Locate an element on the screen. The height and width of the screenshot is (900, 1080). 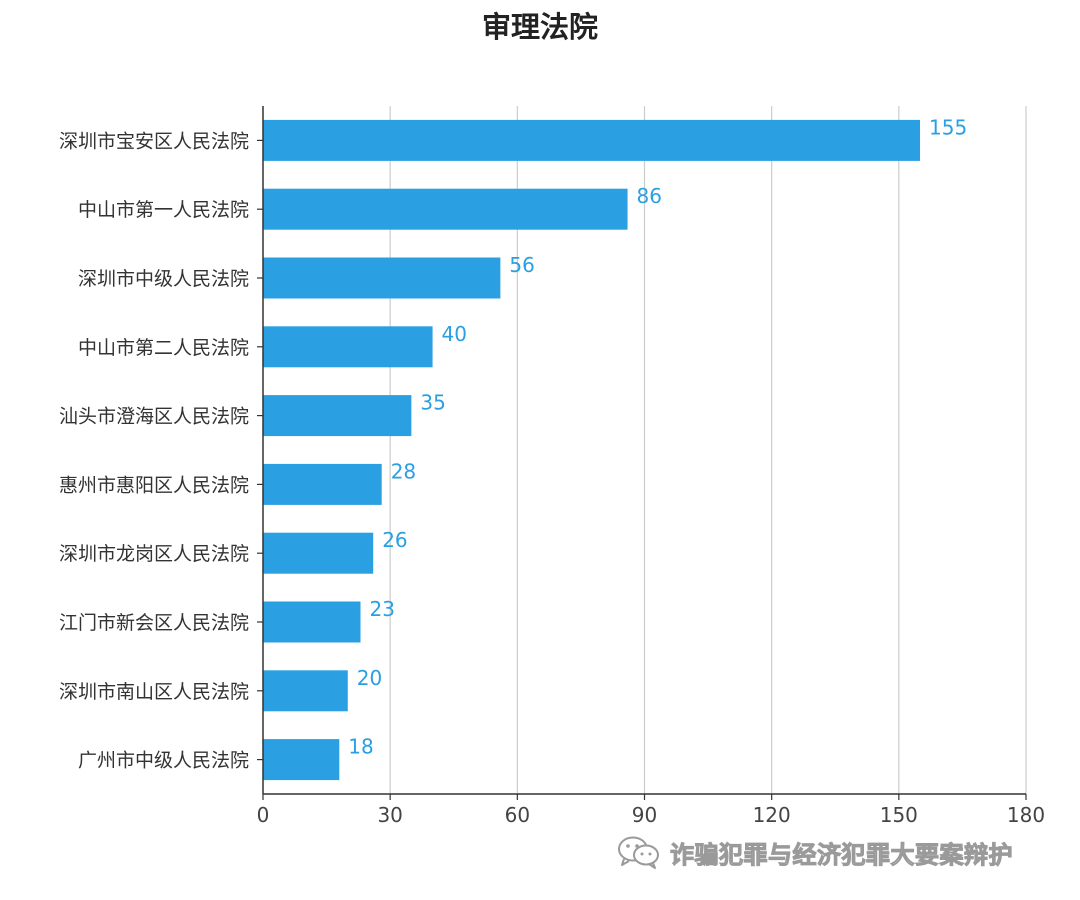
data-label: 86 is located at coordinates (649, 196).